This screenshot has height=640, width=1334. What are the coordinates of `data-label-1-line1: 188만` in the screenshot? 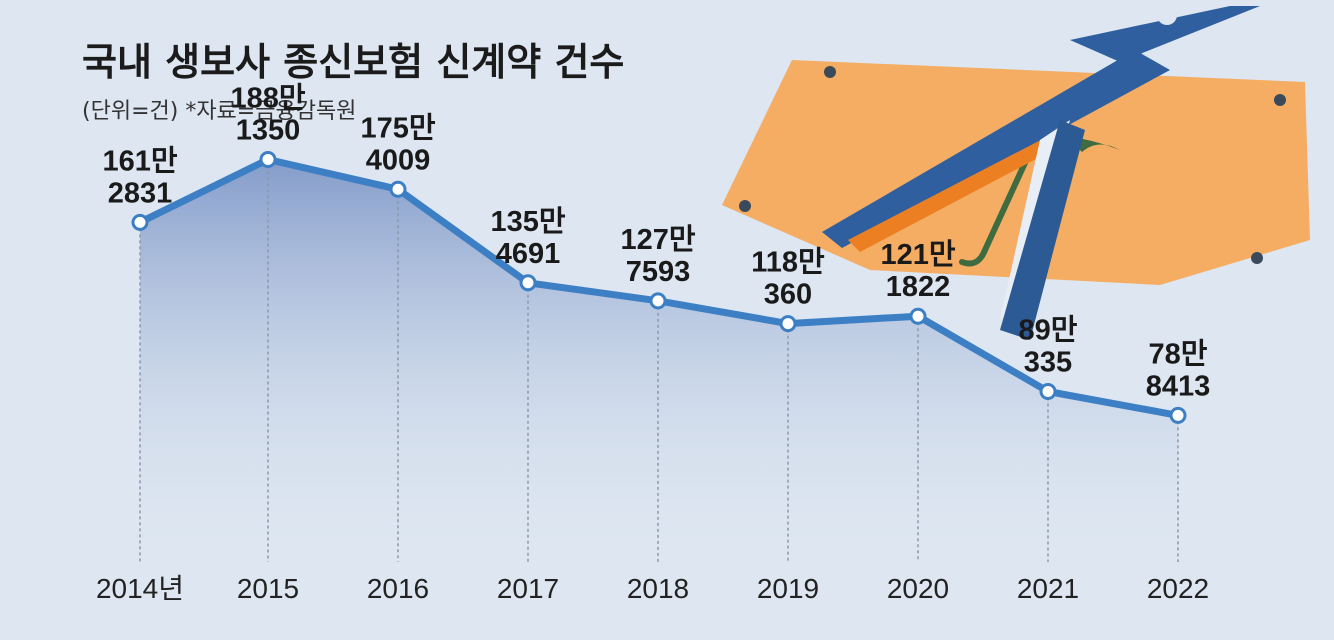 It's located at (267, 97).